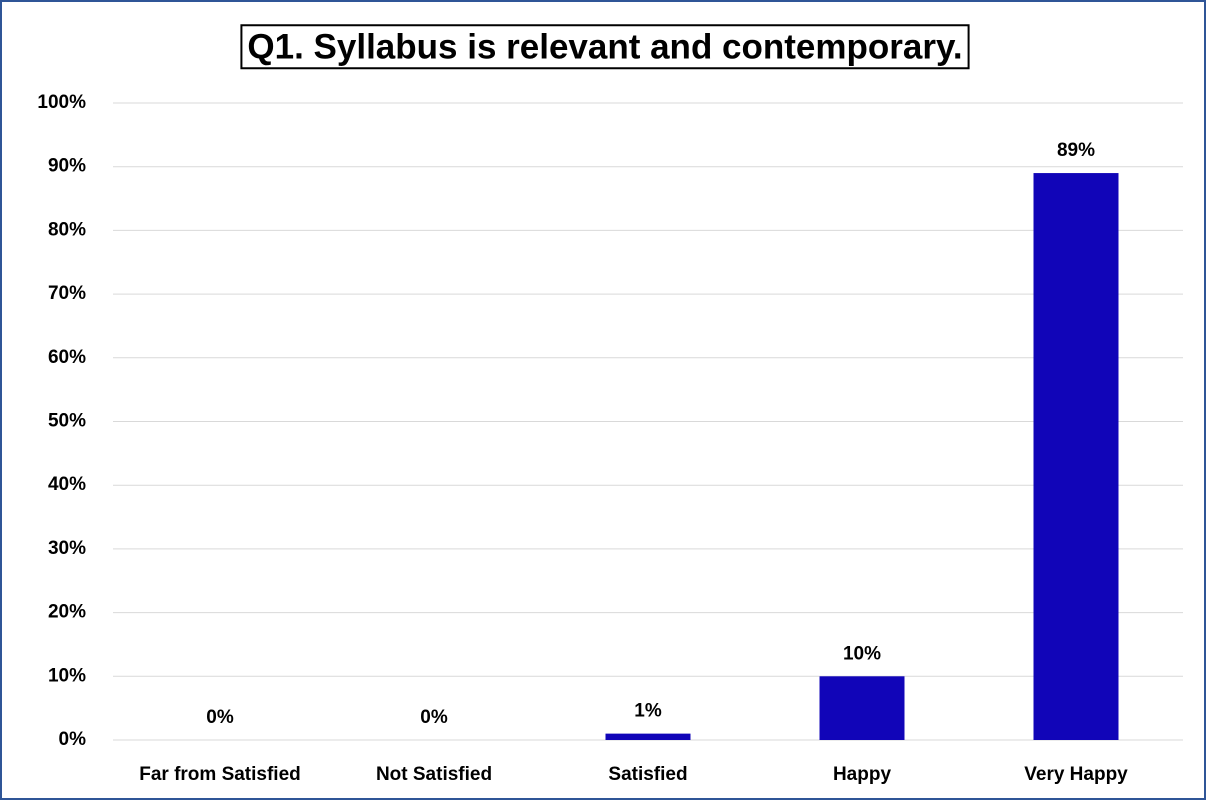 This screenshot has height=800, width=1206. Describe the element at coordinates (220, 774) in the screenshot. I see `x-tick-label: Far from Satisfied` at that location.